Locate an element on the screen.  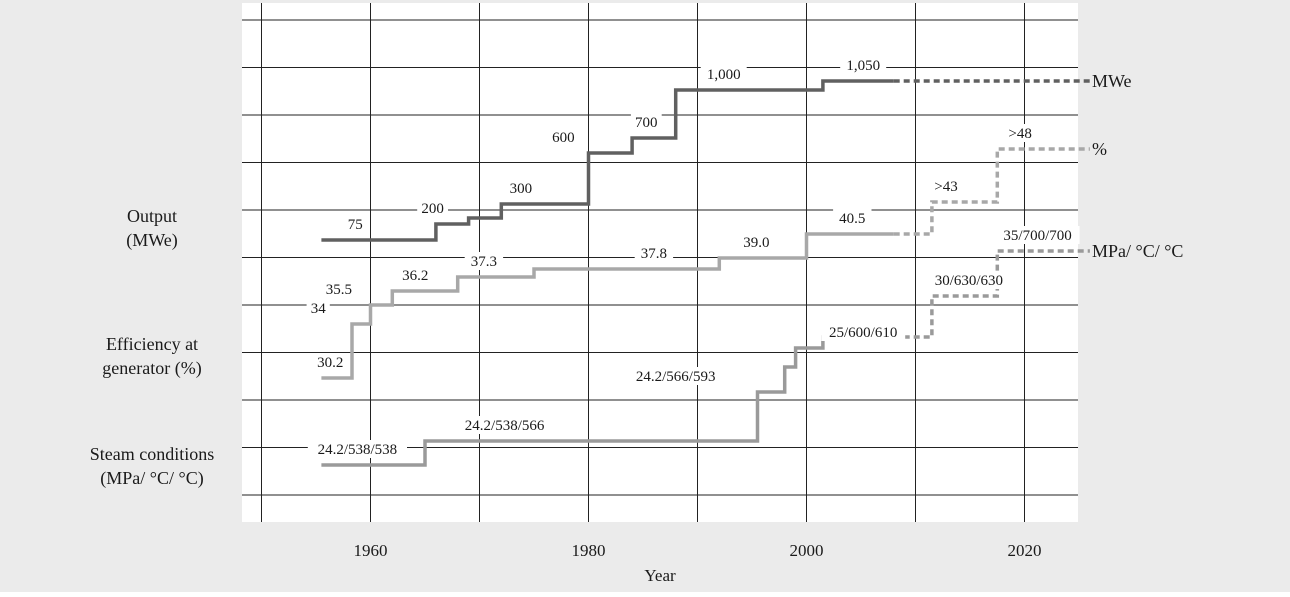
point-label-text: 700 is located at coordinates (646, 123).